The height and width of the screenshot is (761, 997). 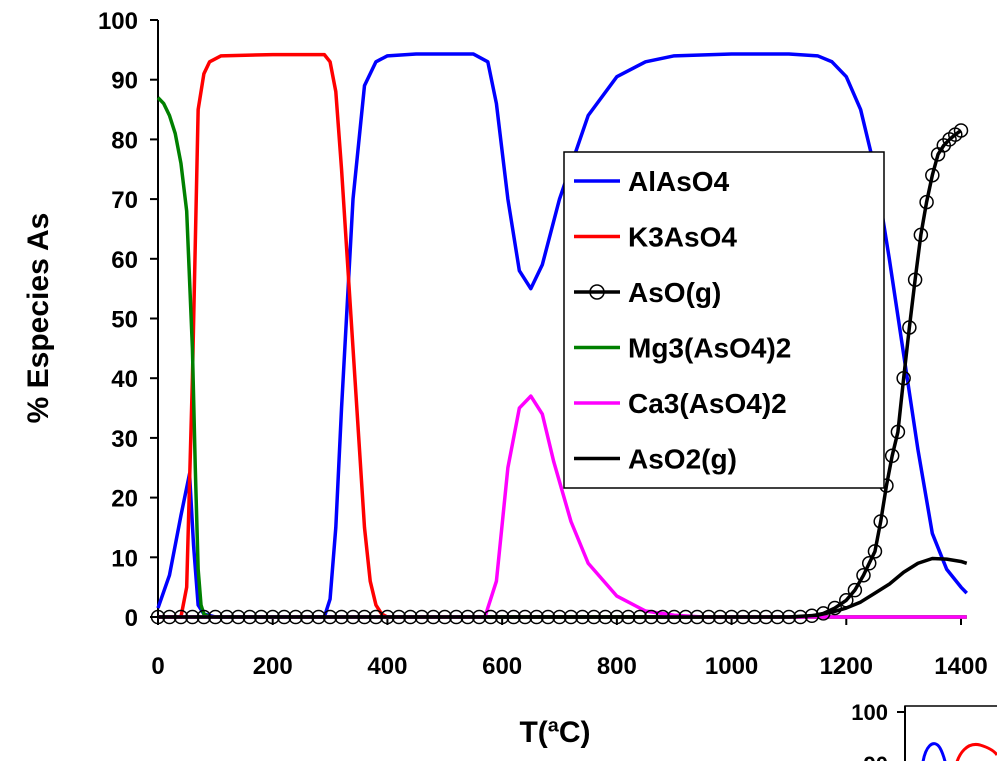 I want to click on x-tick-label: 600, so click(x=502, y=666).